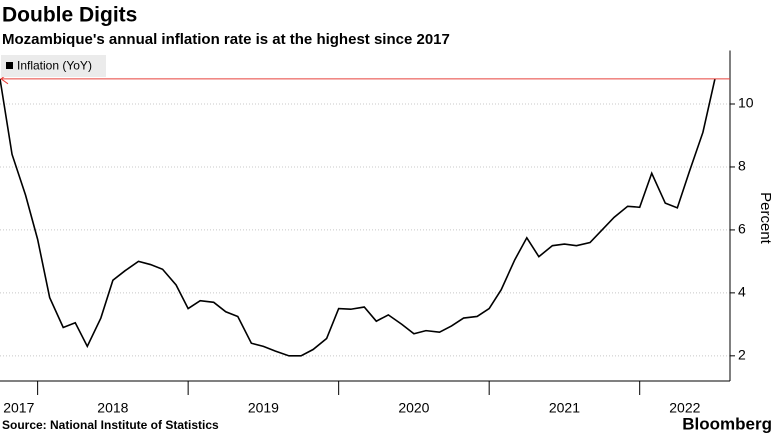 The height and width of the screenshot is (440, 775). Describe the element at coordinates (69, 15) in the screenshot. I see `chart-title: Double Digits` at that location.